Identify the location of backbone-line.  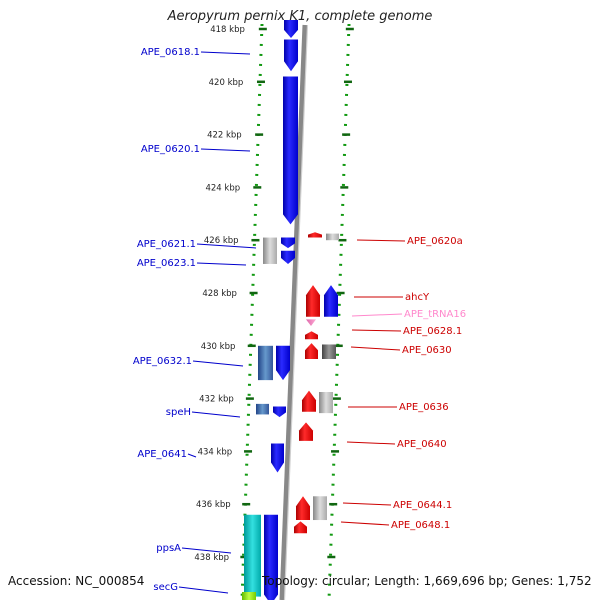
(293, 312).